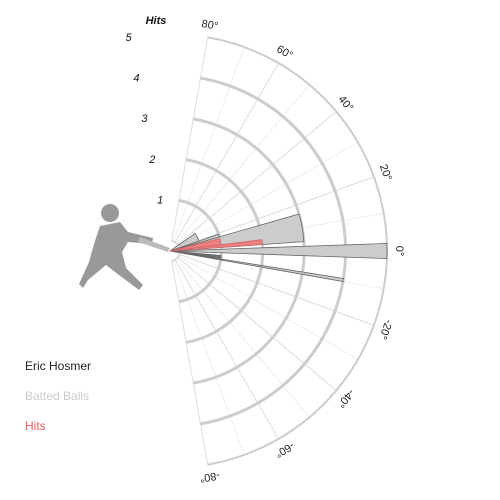 This screenshot has height=500, width=500. Describe the element at coordinates (284, 52) in the screenshot. I see `angle-tick-label: 60°` at that location.